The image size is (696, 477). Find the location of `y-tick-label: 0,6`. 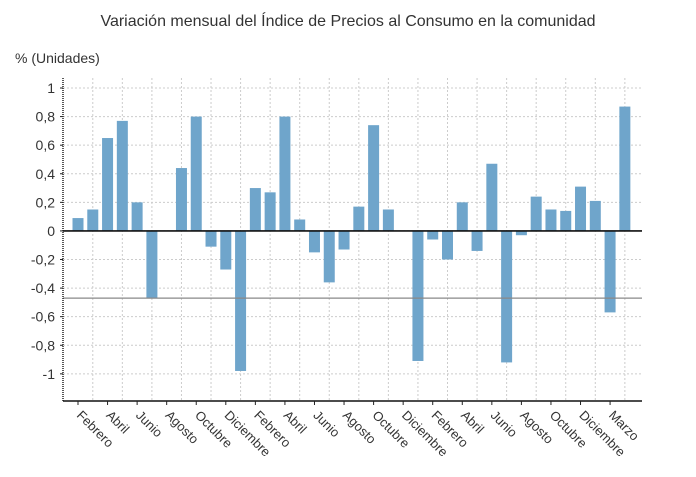

y-tick-label: 0,6 is located at coordinates (46, 145).